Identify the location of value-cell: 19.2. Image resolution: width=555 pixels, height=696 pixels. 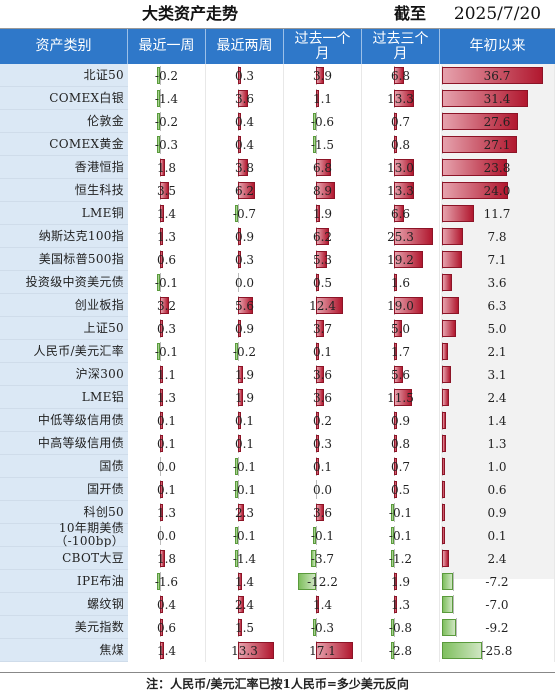
(401, 259).